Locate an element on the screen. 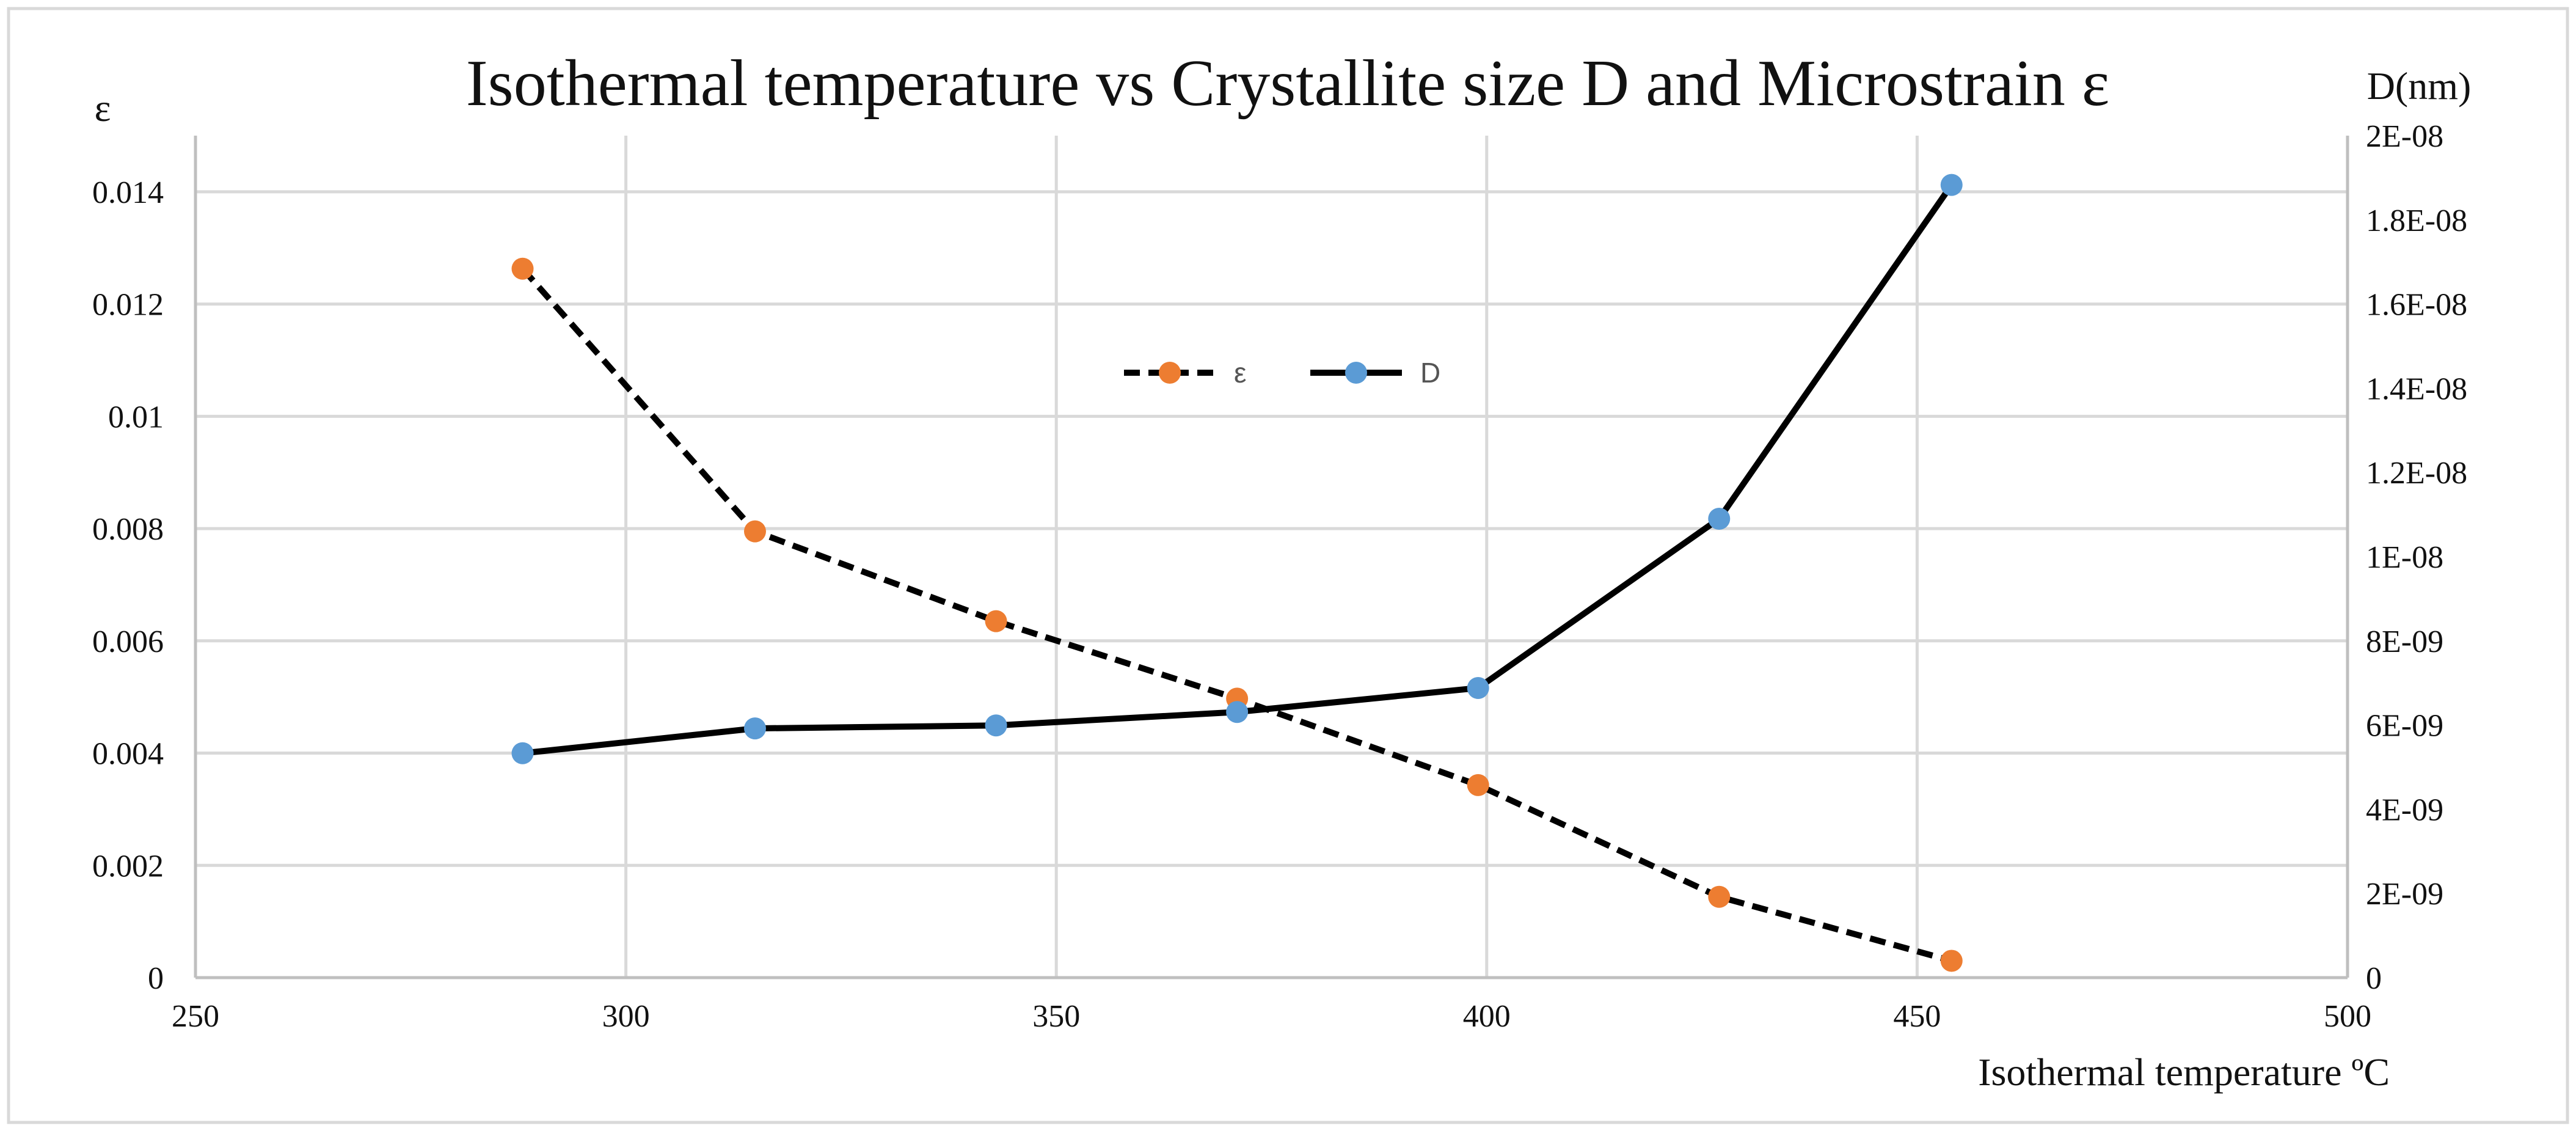  y-right-tick-label: 1.2E-08 is located at coordinates (2416, 473).